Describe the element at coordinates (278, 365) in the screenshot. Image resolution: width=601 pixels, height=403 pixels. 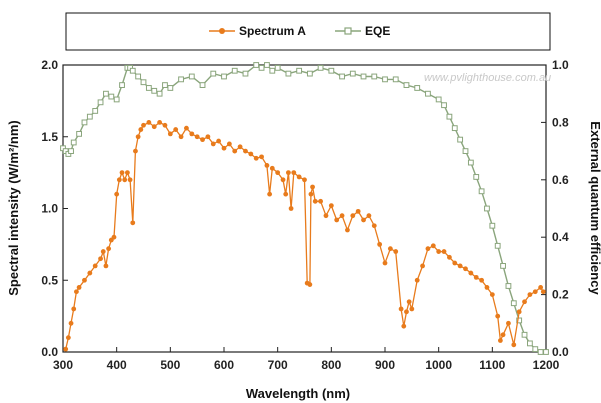
I see `x-tick-label: 700` at that location.